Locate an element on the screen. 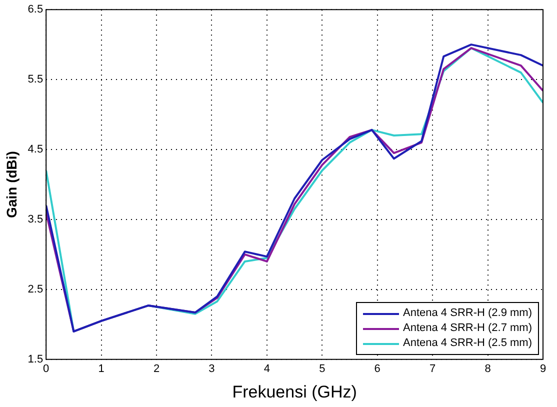  x-tick-label: 6 is located at coordinates (377, 369).